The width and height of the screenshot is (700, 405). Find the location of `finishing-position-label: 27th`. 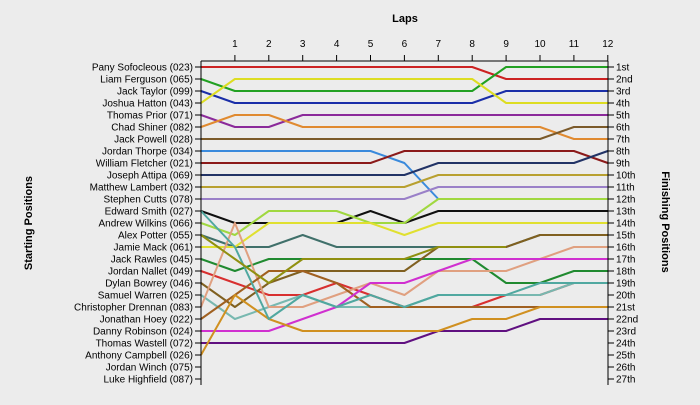

finishing-position-label: 27th is located at coordinates (625, 380).